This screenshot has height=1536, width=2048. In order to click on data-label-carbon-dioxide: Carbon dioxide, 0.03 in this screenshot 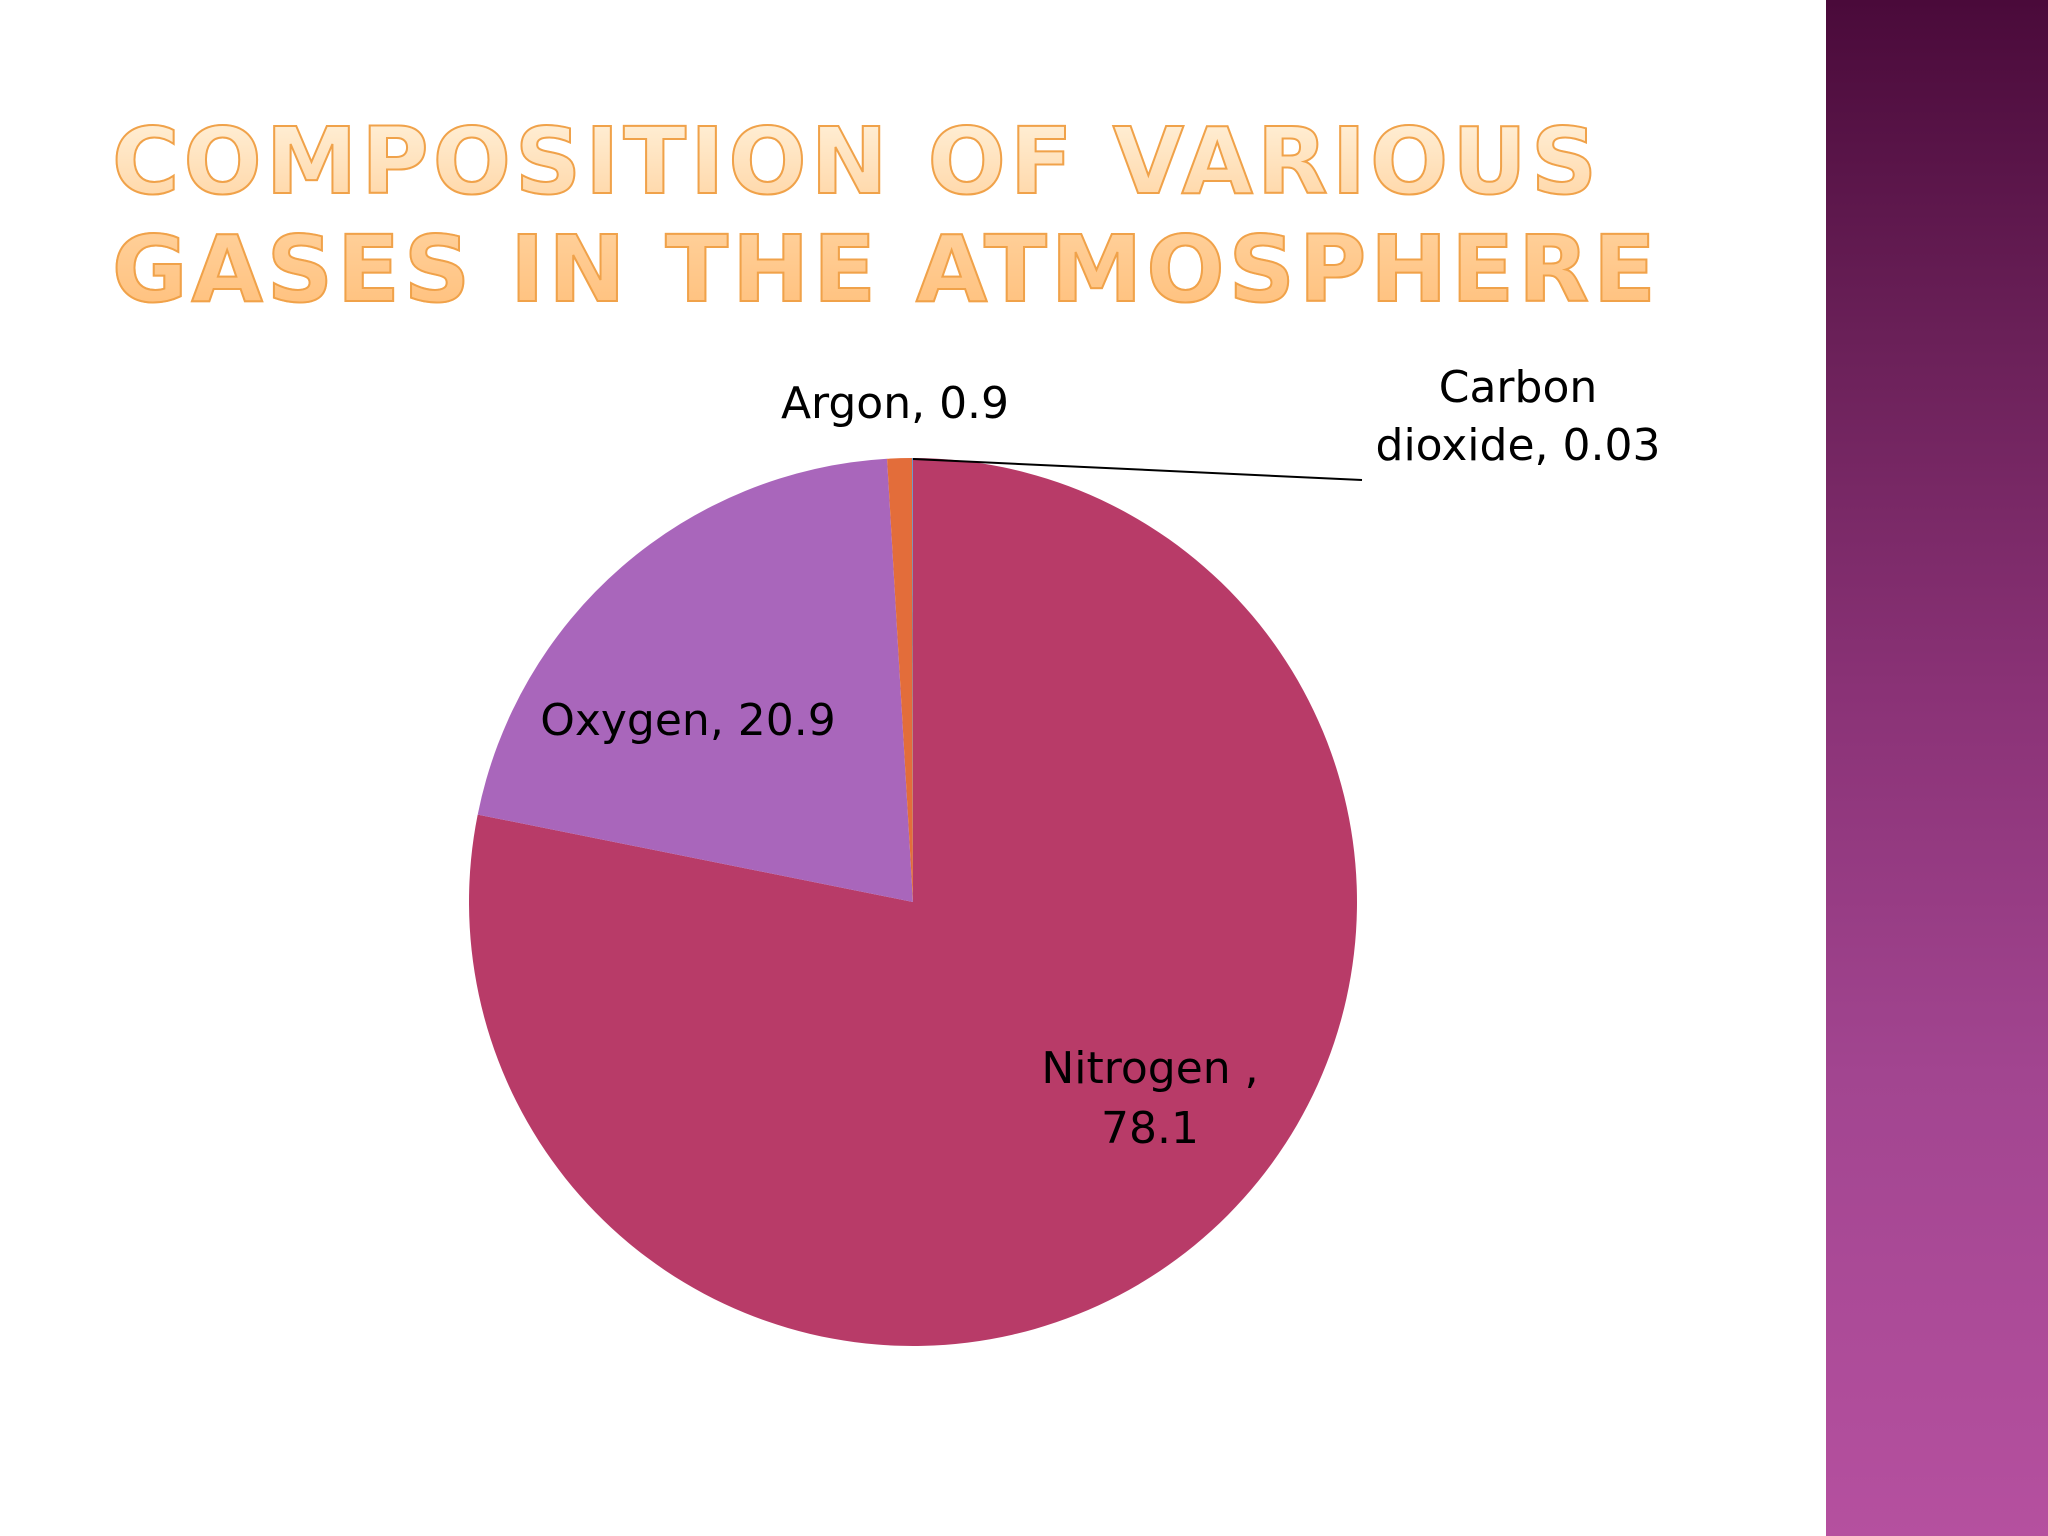, I will do `click(1518, 416)`.